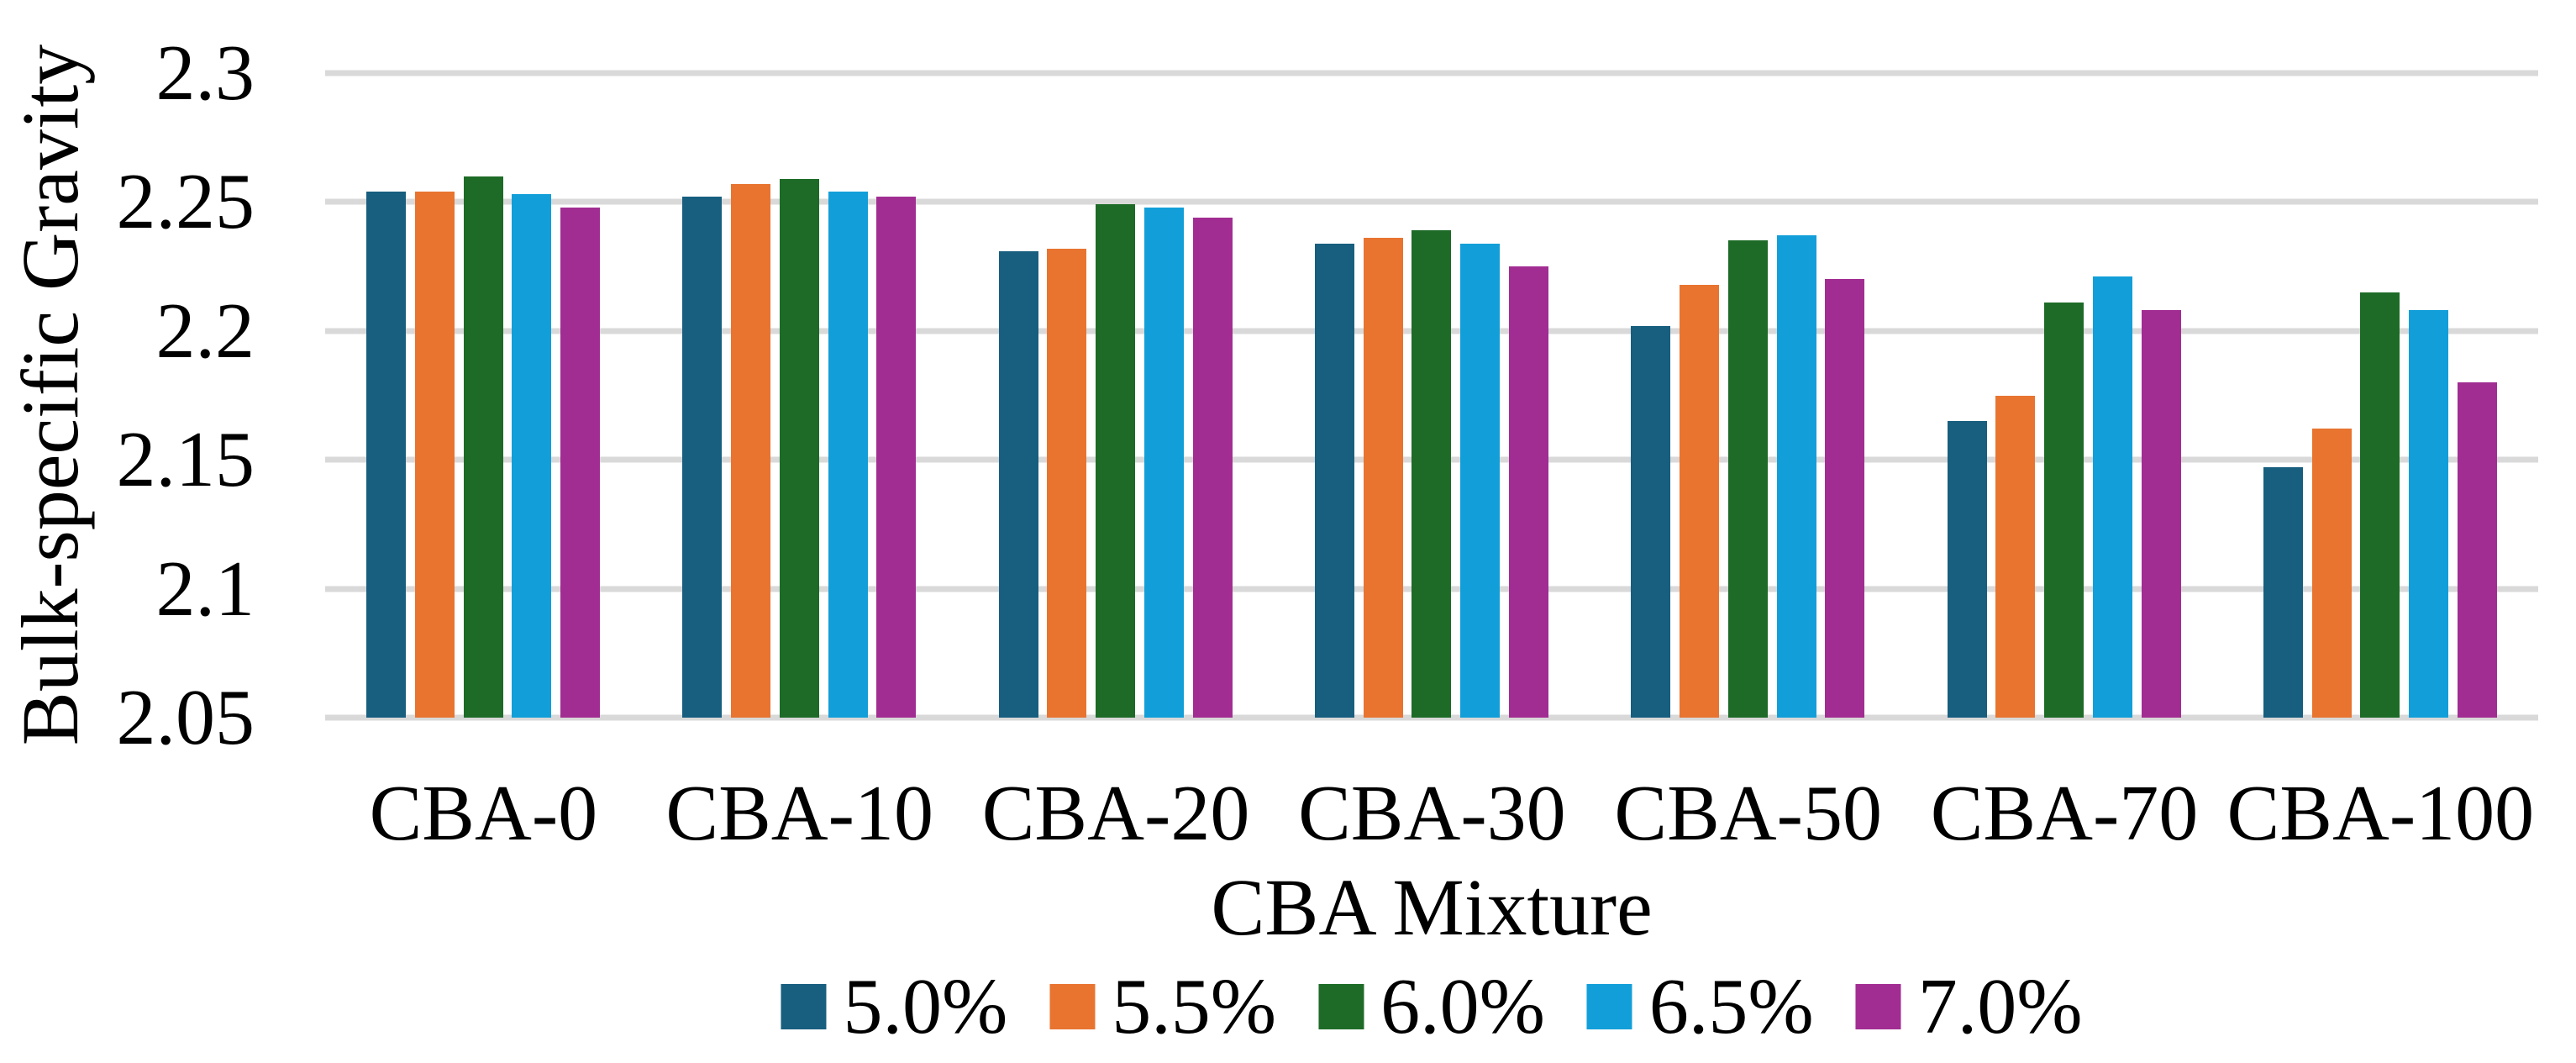 This screenshot has width=2576, height=1063. Describe the element at coordinates (1431, 718) in the screenshot. I see `gridline-2.05` at that location.